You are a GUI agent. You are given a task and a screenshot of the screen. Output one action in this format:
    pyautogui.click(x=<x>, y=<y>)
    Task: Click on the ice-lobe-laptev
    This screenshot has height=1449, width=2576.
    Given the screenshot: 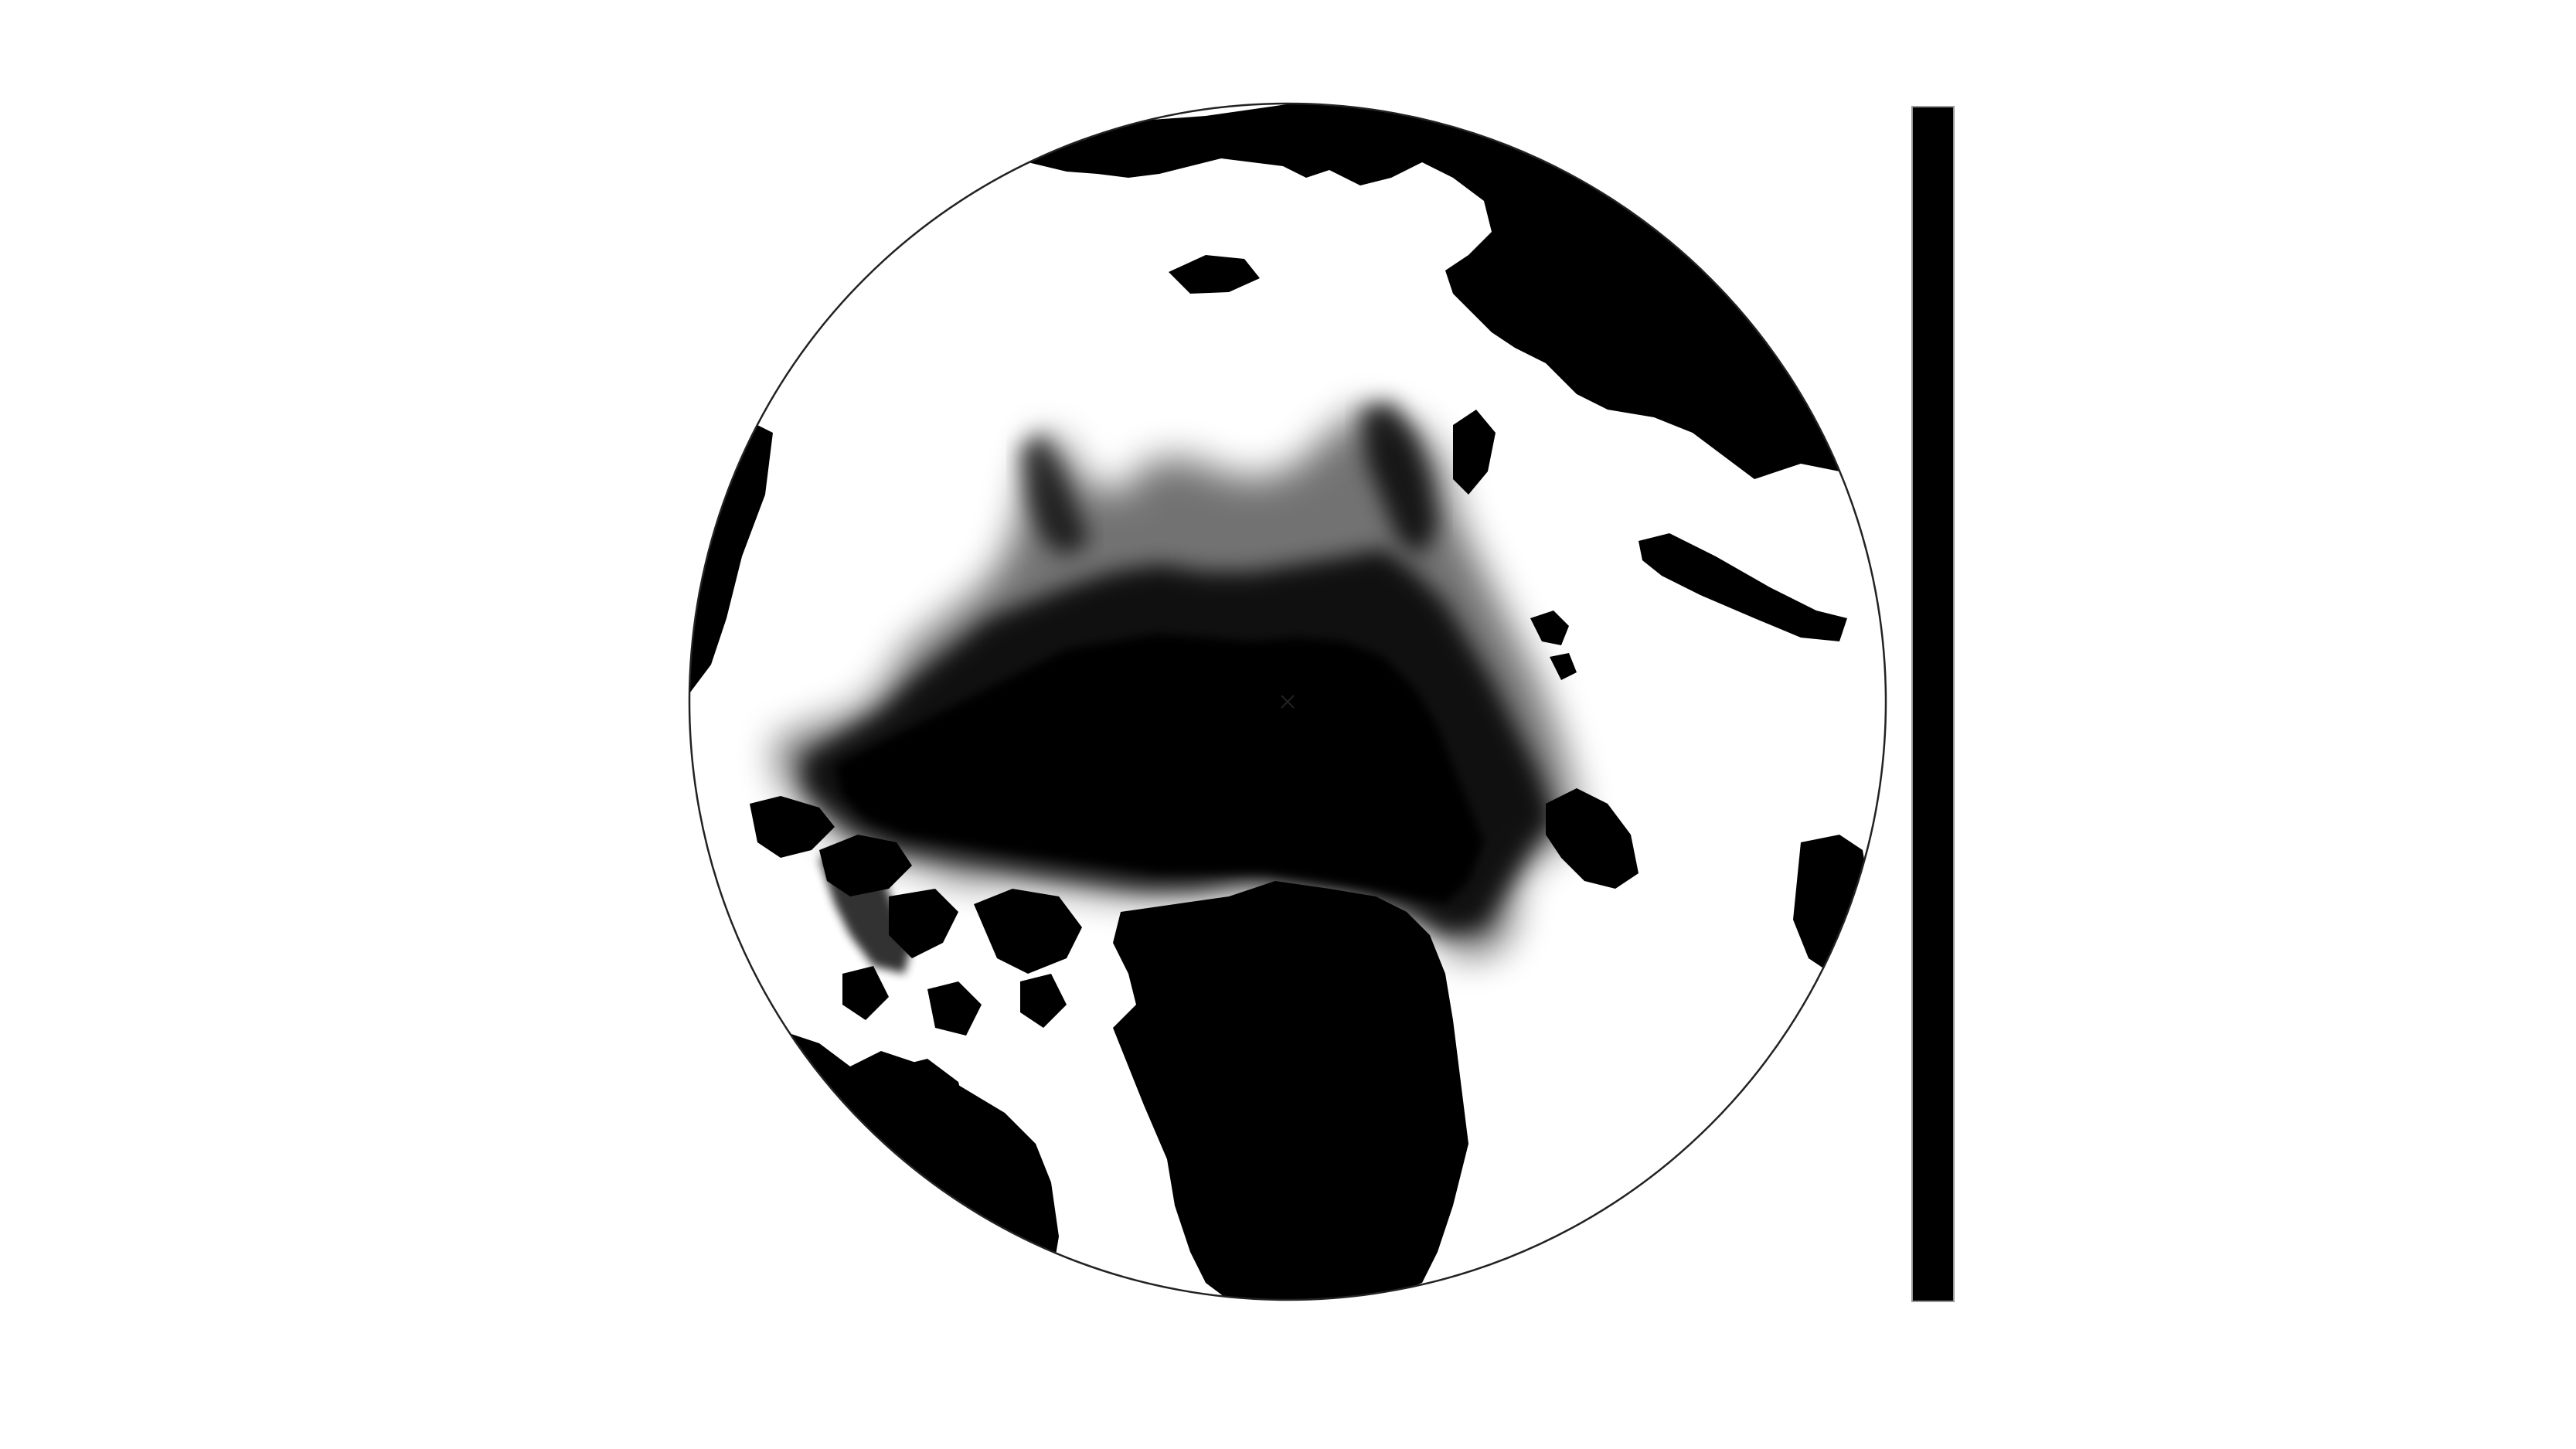 What is the action you would take?
    pyautogui.click(x=1399, y=479)
    